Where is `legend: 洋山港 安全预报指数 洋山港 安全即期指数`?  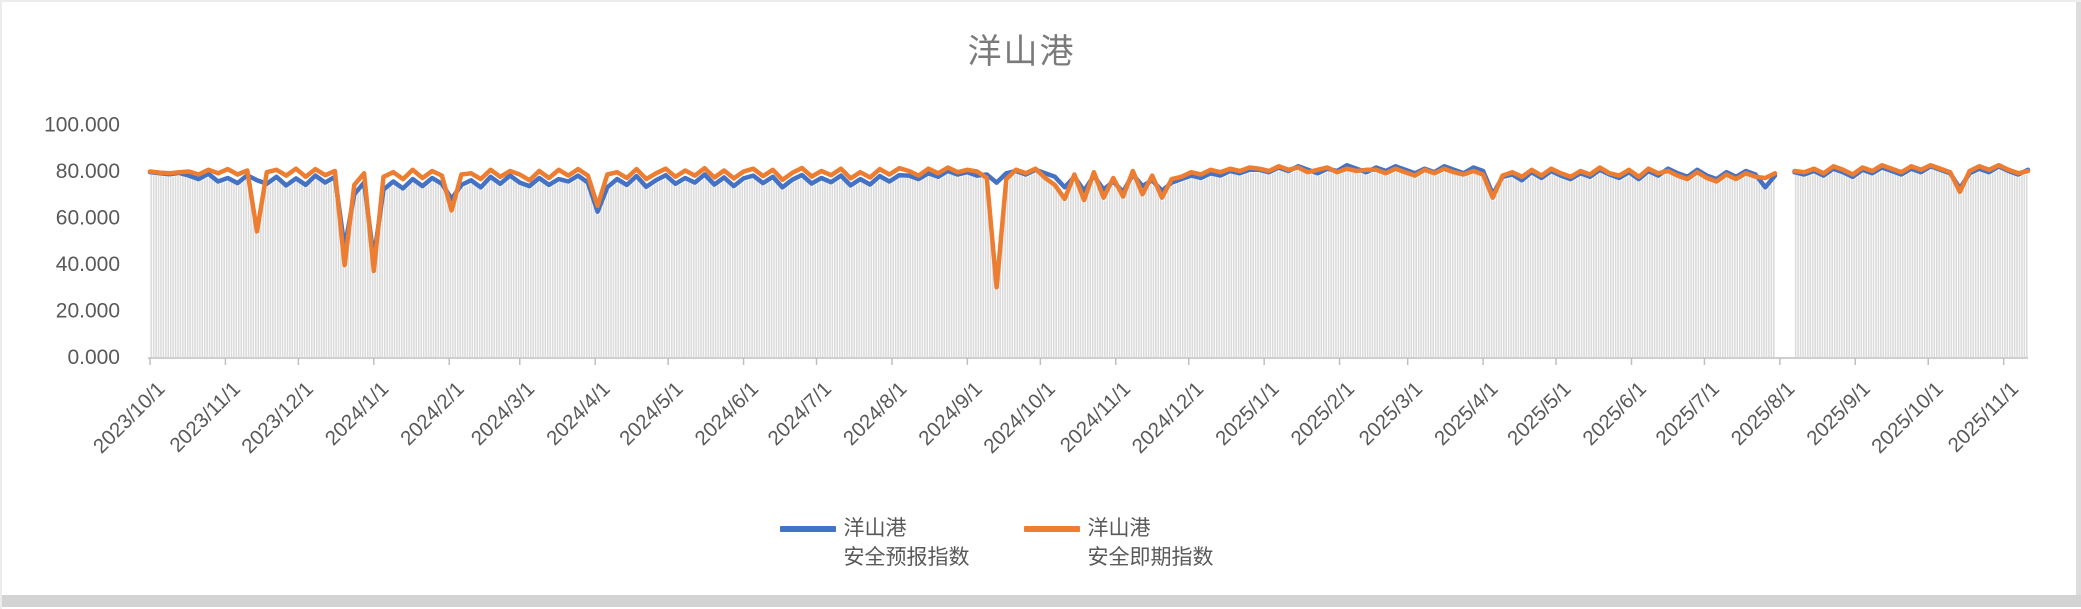
legend: 洋山港 安全预报指数 洋山港 安全即期指数 is located at coordinates (996, 543).